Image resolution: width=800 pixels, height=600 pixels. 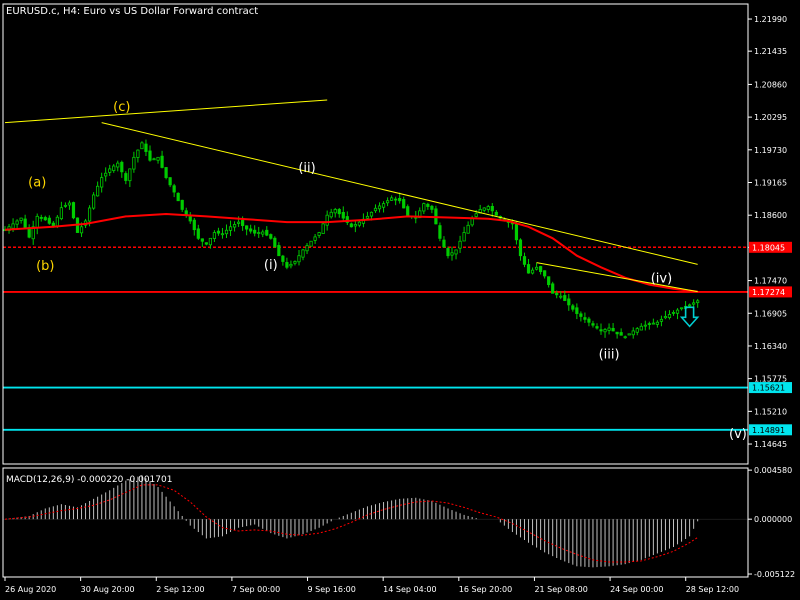 What do you see at coordinates (770, 51) in the screenshot?
I see `y-tick-label: 1.21435` at bounding box center [770, 51].